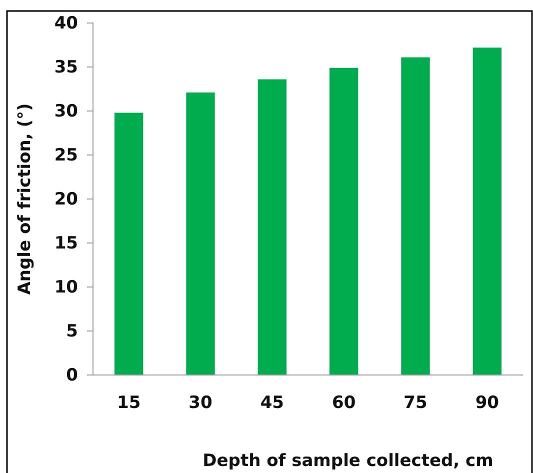 The image size is (533, 473). What do you see at coordinates (344, 403) in the screenshot?
I see `x-tick-label: 60` at bounding box center [344, 403].